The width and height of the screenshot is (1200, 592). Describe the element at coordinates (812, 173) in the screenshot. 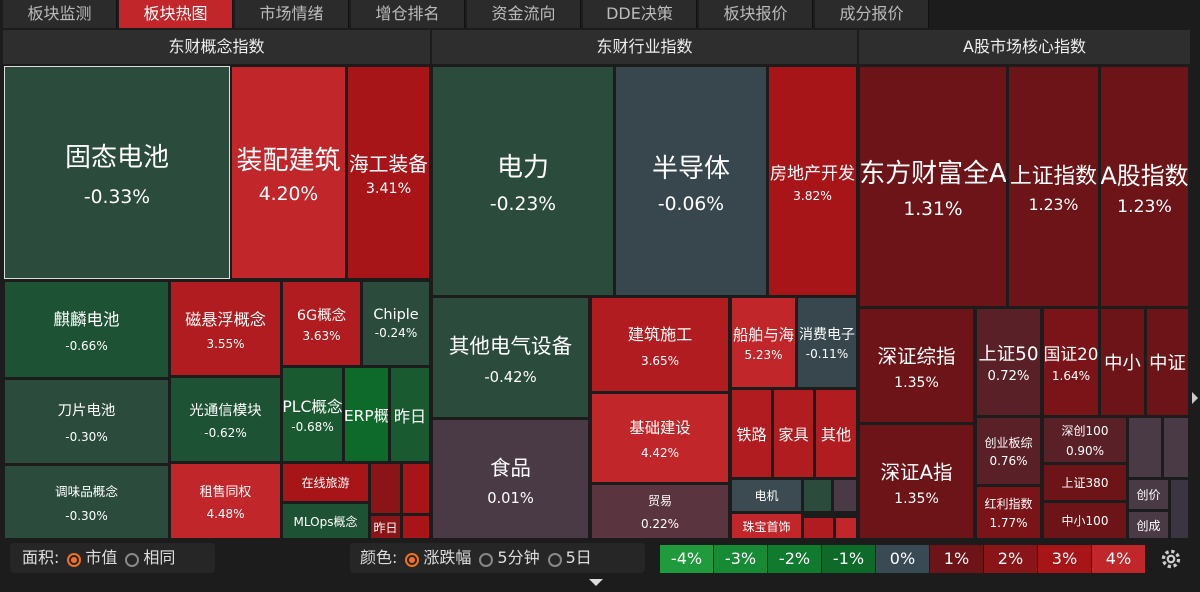

I see `tile-name: 房地产开发` at that location.